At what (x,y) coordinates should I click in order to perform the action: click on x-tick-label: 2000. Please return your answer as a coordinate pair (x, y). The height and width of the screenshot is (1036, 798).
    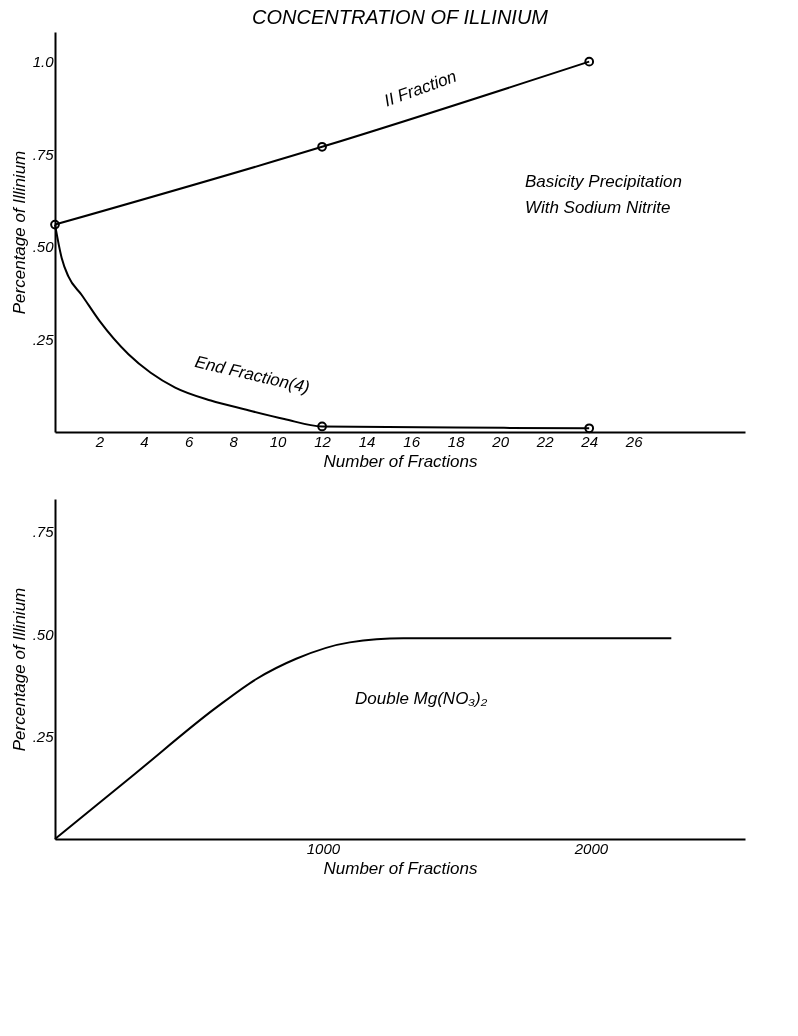
    Looking at the image, I should click on (591, 848).